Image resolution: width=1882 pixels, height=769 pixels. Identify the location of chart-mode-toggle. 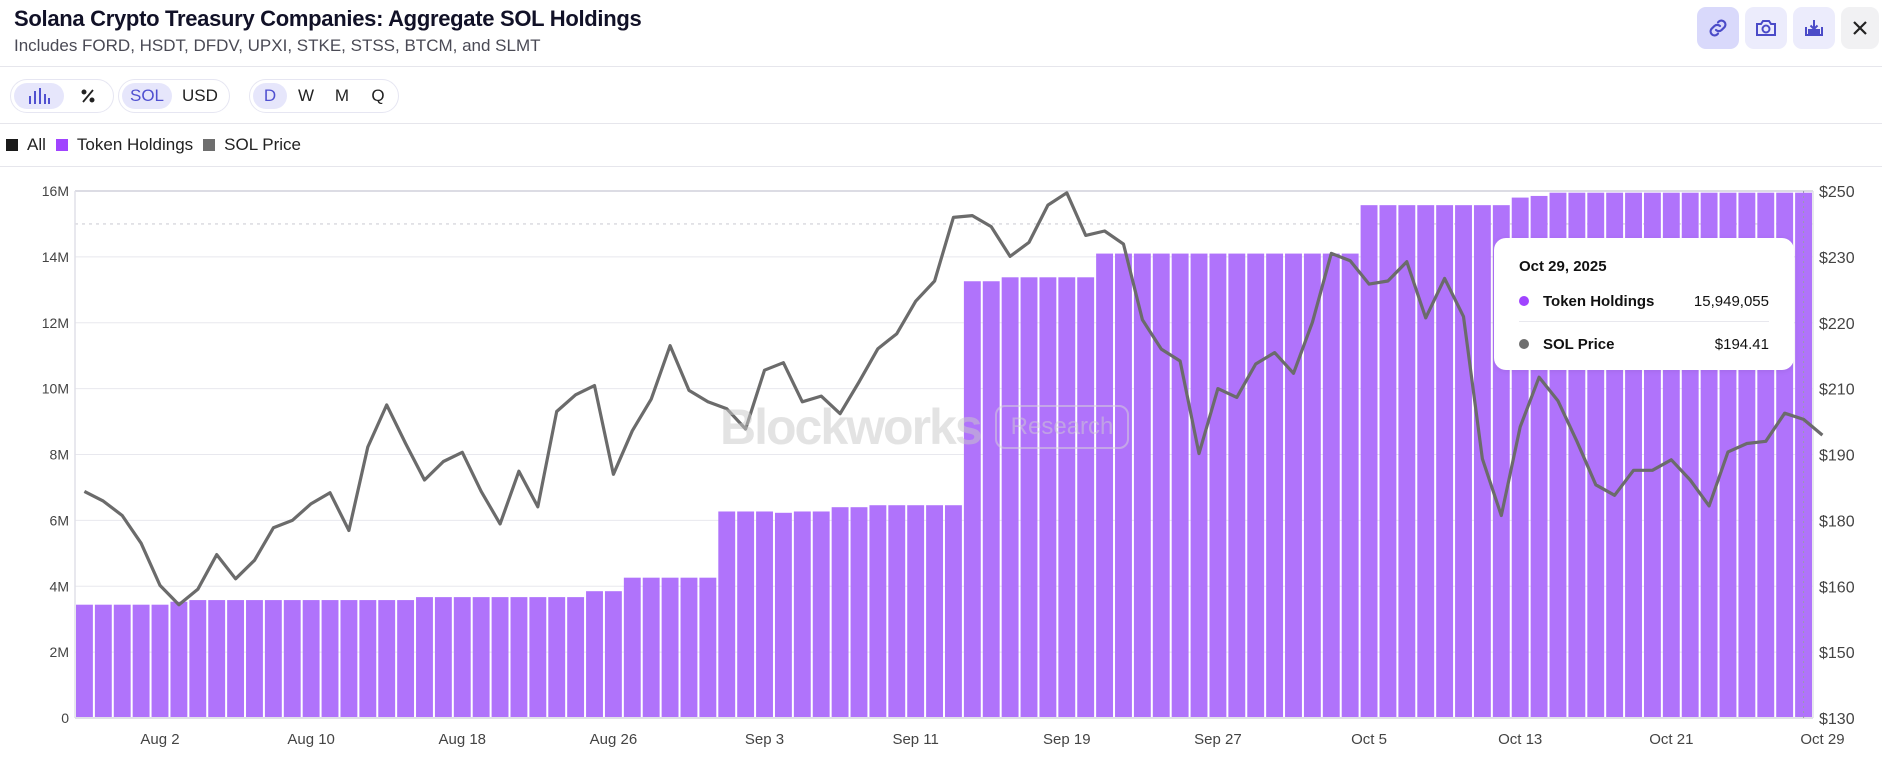
(62, 96).